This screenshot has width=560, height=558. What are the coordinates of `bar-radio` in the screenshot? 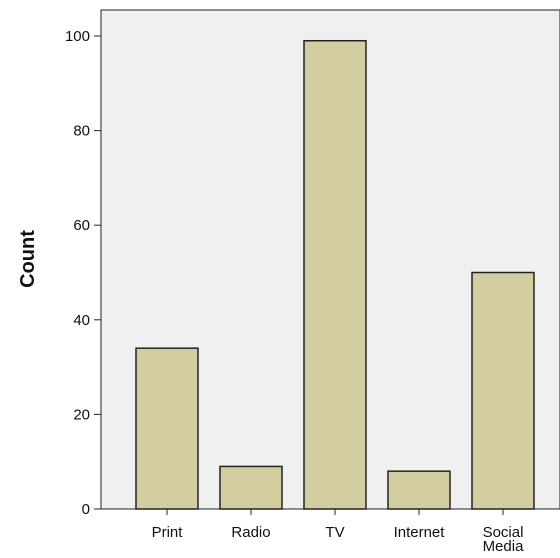 It's located at (251, 487).